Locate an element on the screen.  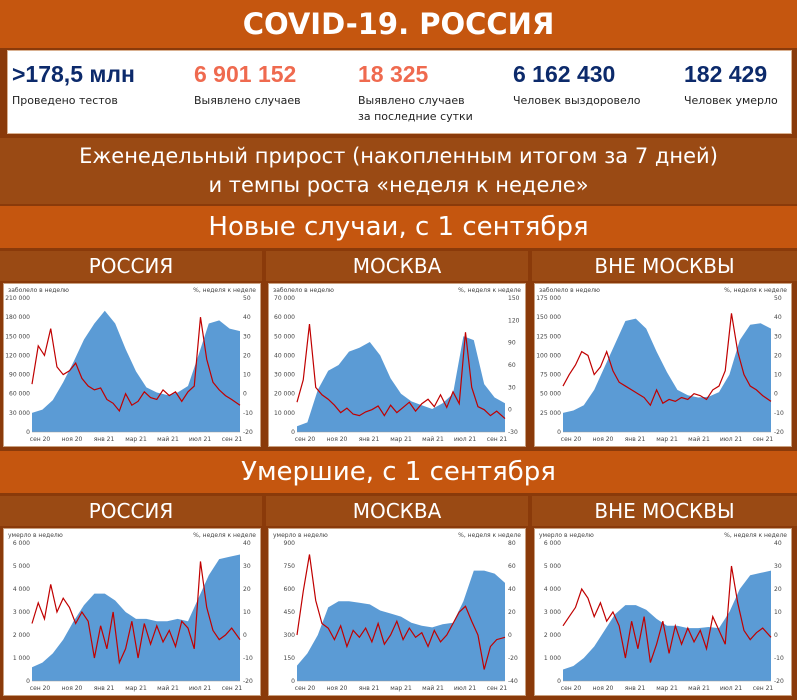
y-tick-label: 1 000 is located at coordinates (552, 658).